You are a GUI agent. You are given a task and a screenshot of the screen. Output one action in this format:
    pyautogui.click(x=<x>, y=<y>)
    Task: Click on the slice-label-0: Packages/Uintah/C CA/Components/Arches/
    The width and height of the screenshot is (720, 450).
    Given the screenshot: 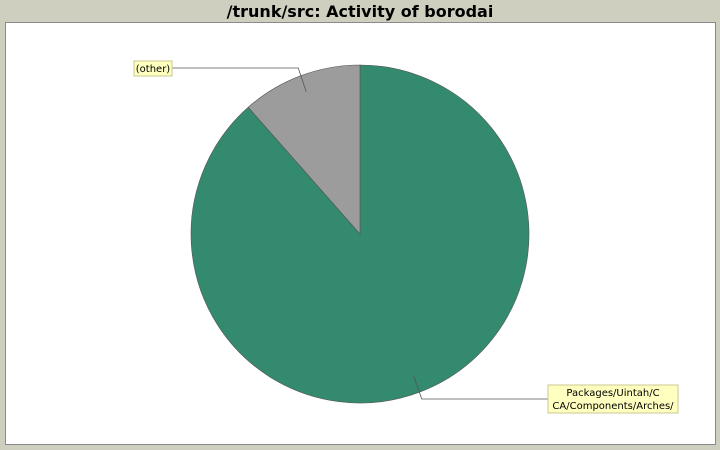 What is the action you would take?
    pyautogui.click(x=613, y=399)
    